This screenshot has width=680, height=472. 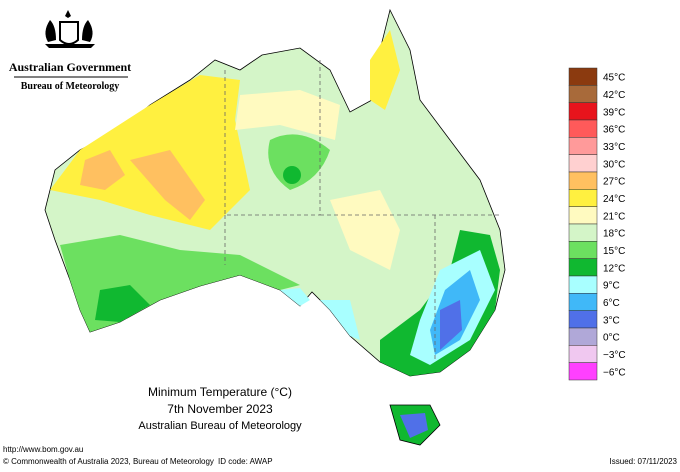 I want to click on legend-label: 24°C, so click(x=614, y=199).